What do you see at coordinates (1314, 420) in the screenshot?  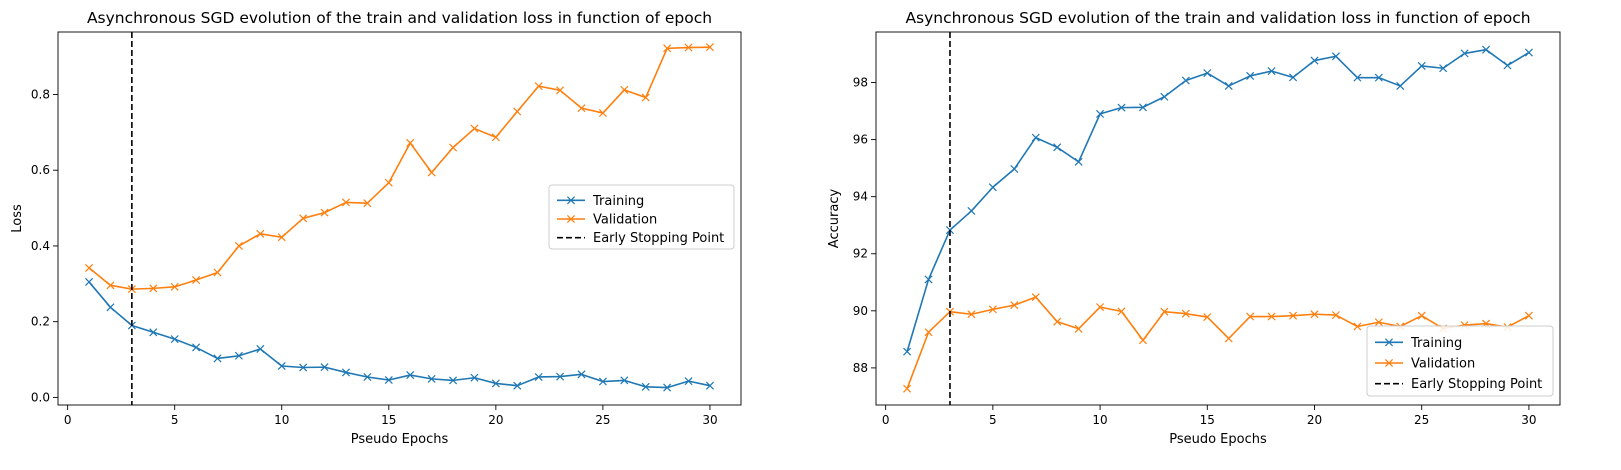 I see `x-tick-label: 20` at bounding box center [1314, 420].